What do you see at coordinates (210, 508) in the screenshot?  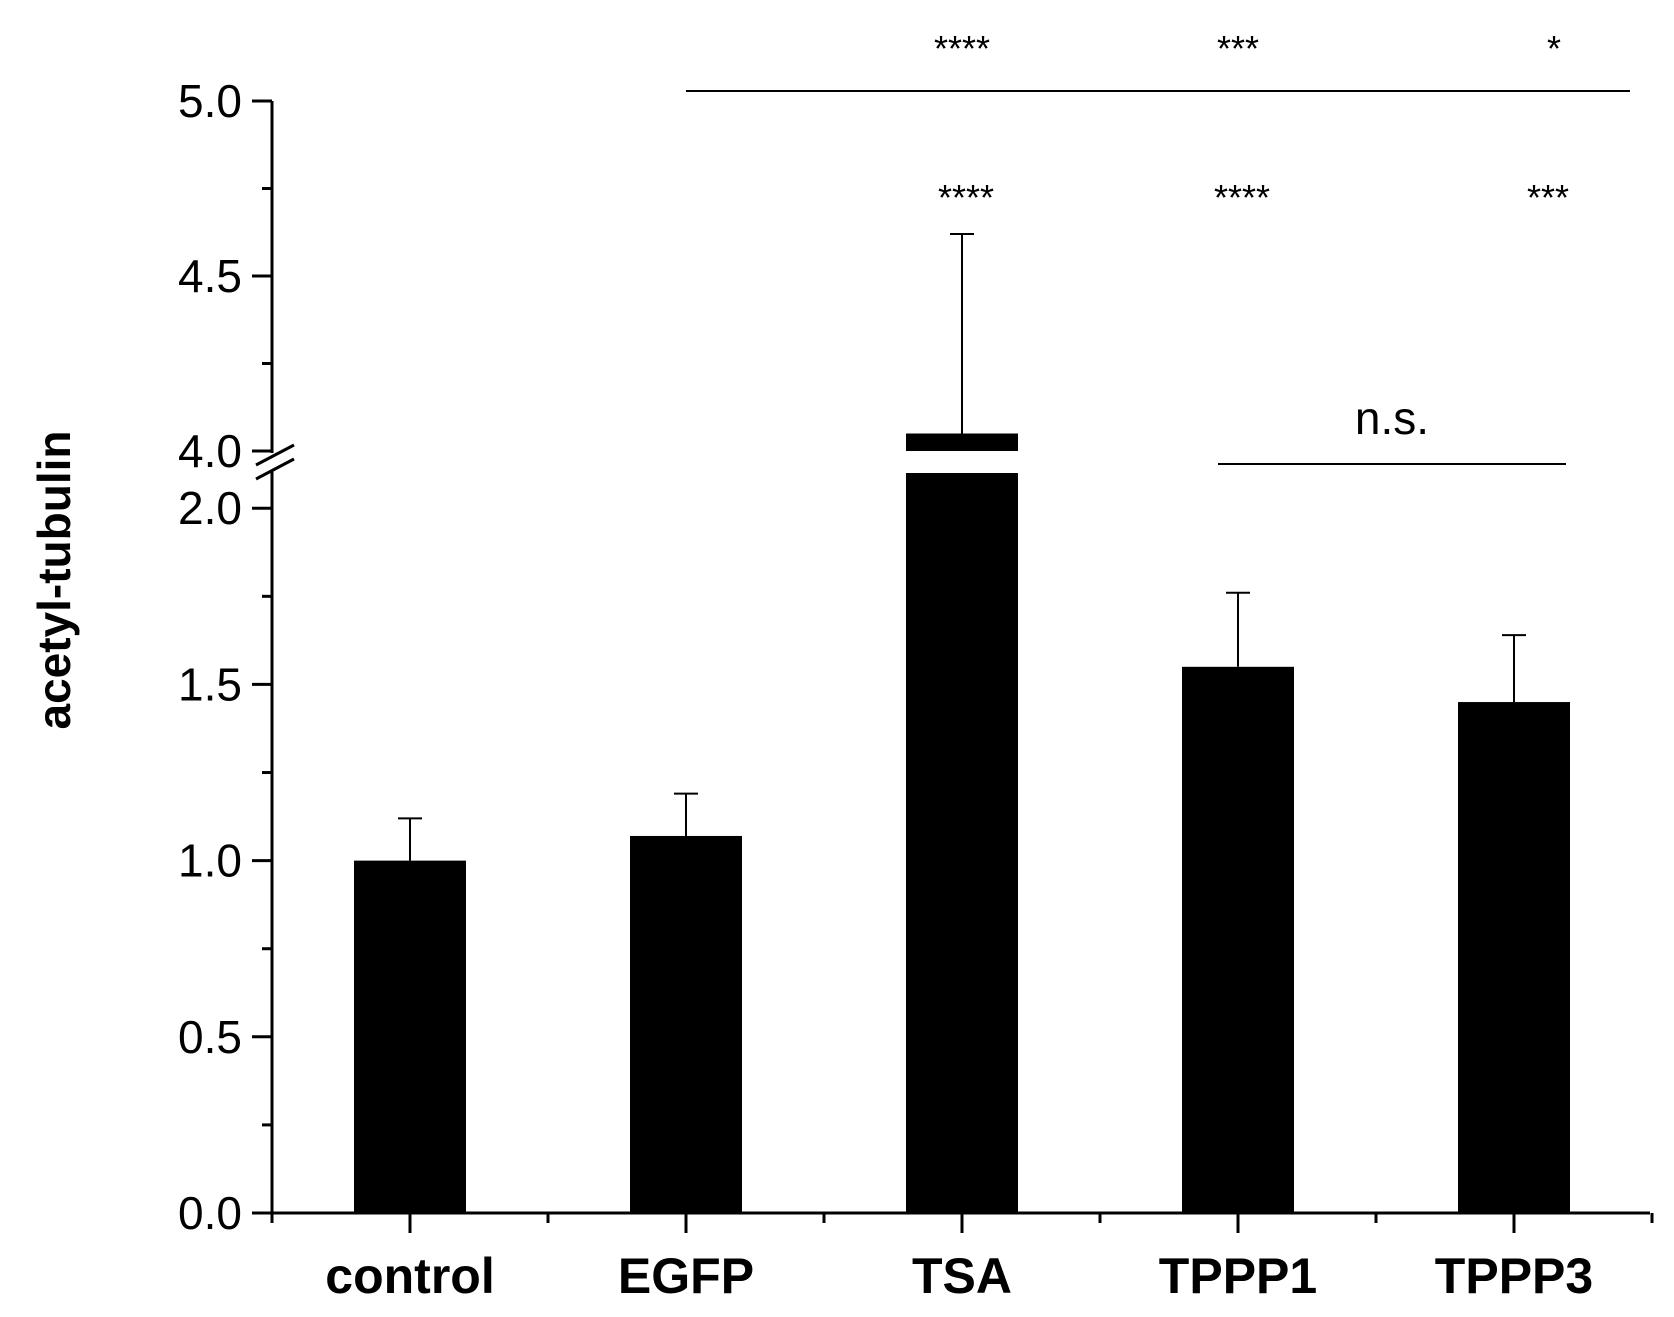 I see `y-tick-label: 2.0` at bounding box center [210, 508].